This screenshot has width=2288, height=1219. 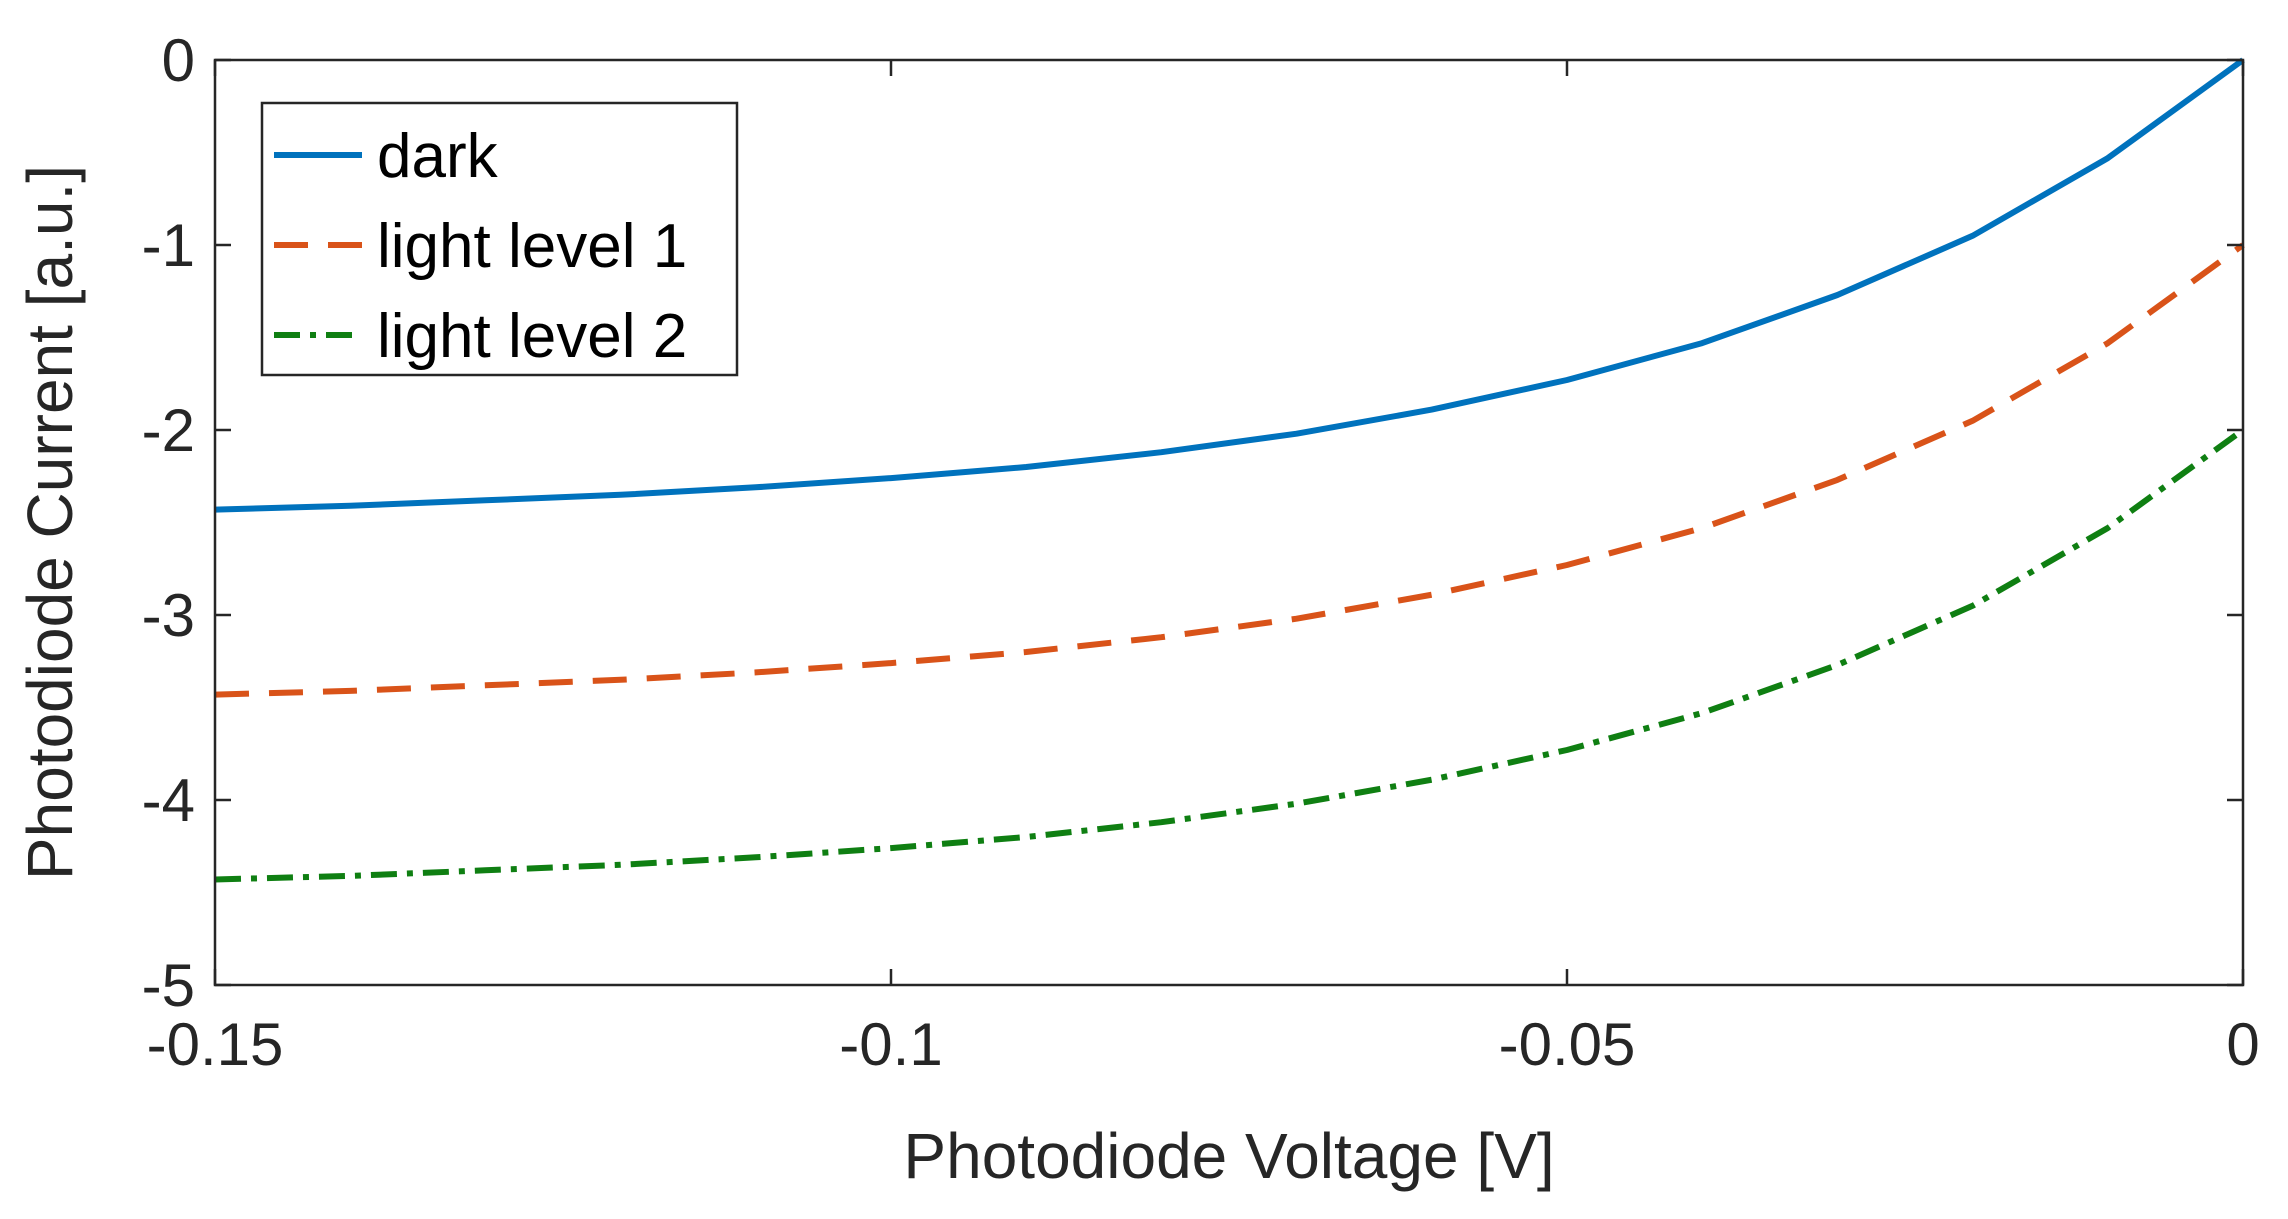 What do you see at coordinates (168, 615) in the screenshot?
I see `y-tick-label: -3` at bounding box center [168, 615].